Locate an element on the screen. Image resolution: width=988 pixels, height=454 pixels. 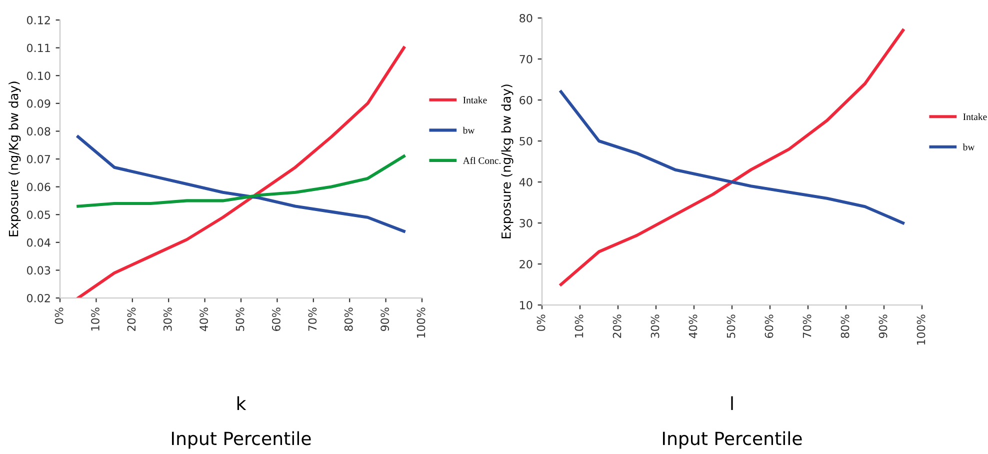
y-tick-label: 0.09 is located at coordinates (38, 103).